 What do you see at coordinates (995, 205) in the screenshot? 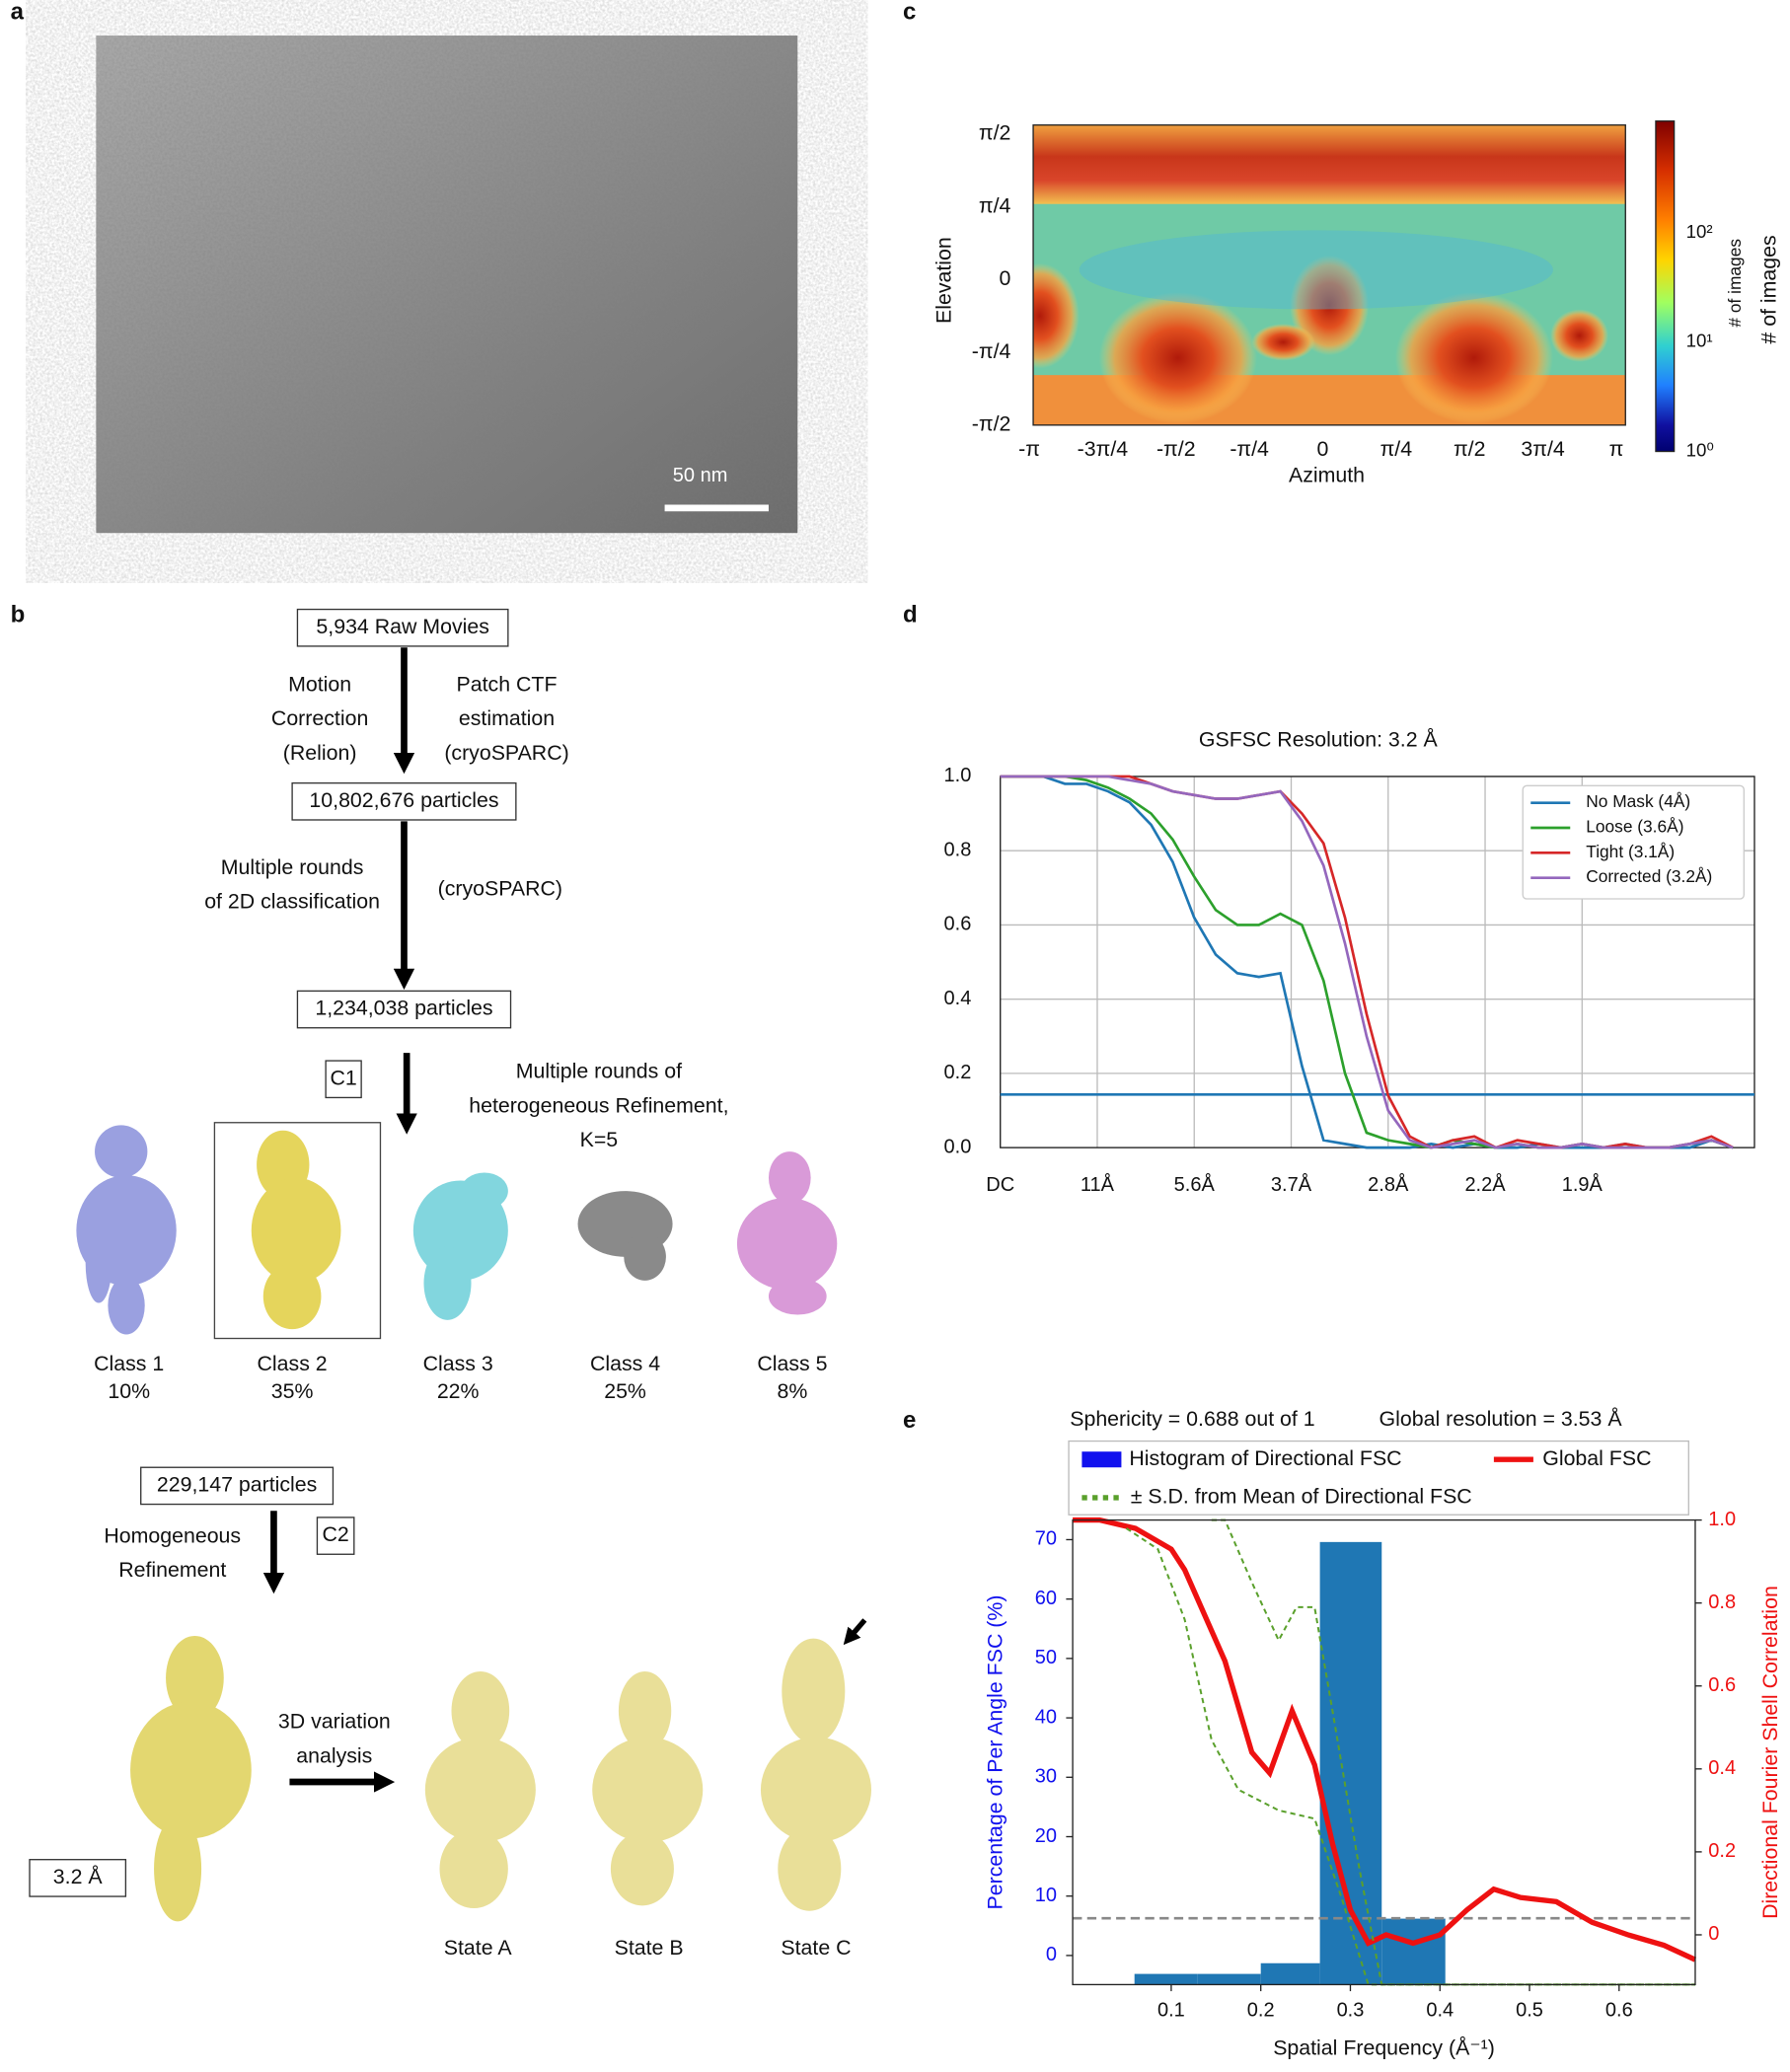
I see `y-tick-label: π/4` at bounding box center [995, 205].